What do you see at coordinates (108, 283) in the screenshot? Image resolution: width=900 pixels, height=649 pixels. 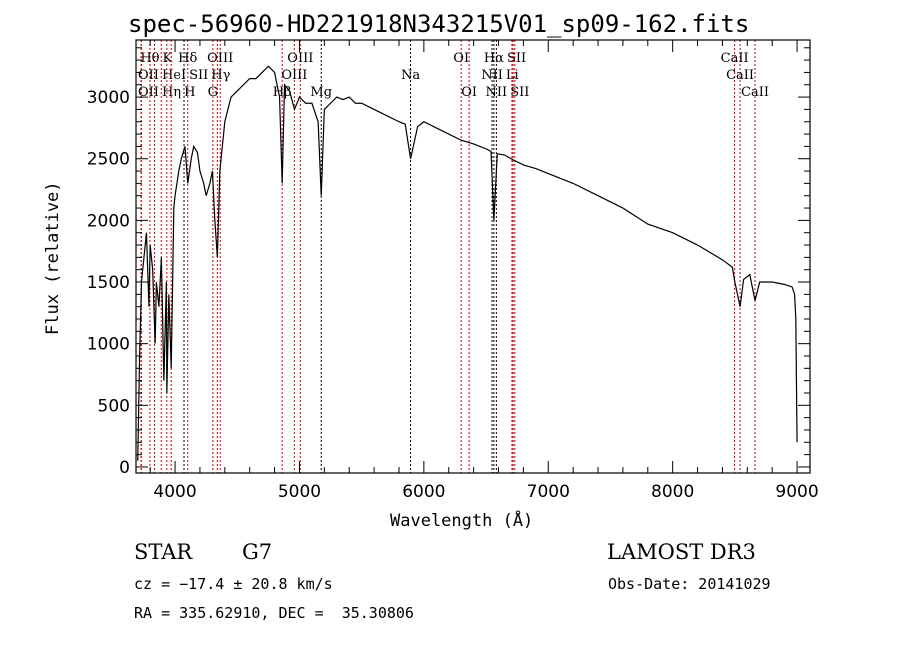 I see `y-tick-label: 1500` at bounding box center [108, 283].